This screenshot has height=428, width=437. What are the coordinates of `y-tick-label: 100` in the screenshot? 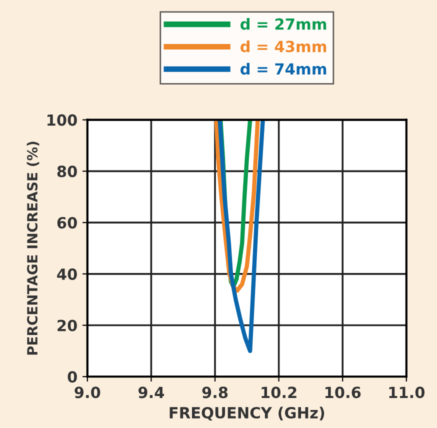 It's located at (62, 120).